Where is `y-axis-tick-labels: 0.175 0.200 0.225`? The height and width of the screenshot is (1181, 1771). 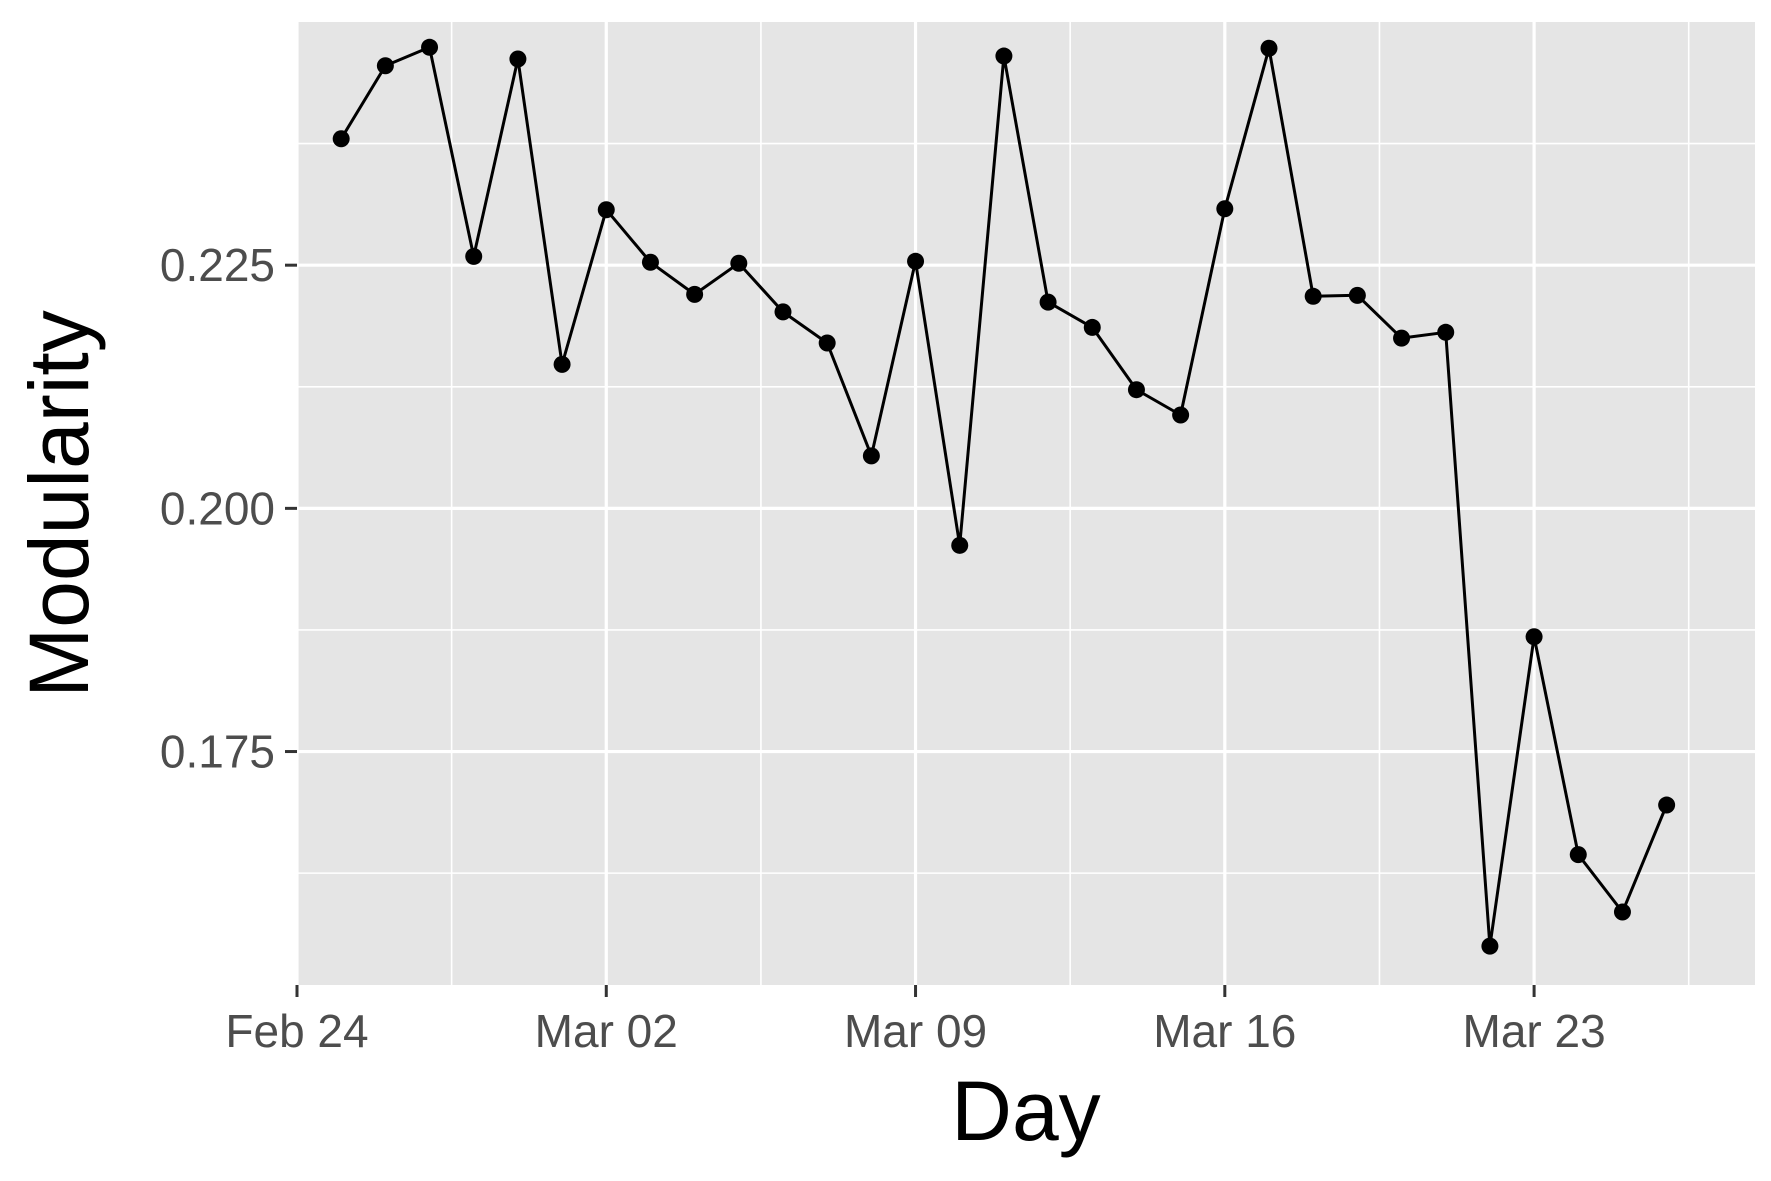 y-axis-tick-labels: 0.175 0.200 0.225 is located at coordinates (217, 508).